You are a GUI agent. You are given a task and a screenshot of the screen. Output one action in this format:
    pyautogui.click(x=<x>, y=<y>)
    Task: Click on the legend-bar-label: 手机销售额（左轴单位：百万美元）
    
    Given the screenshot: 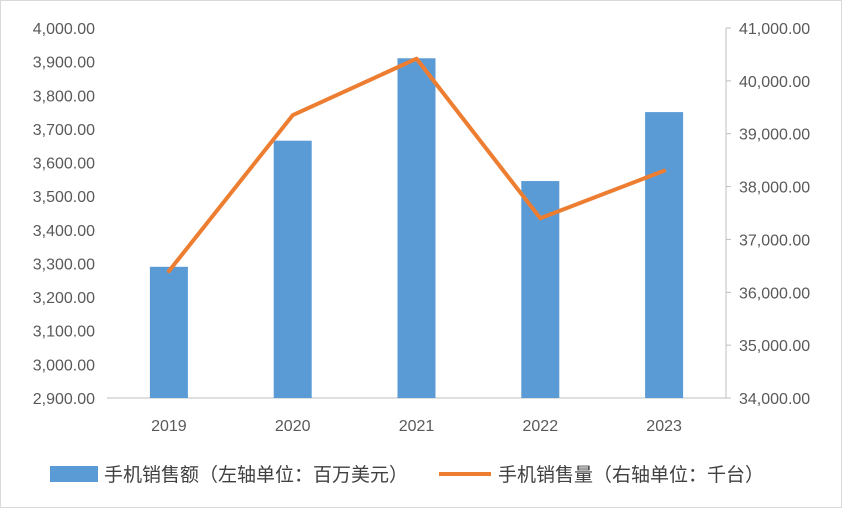 What is the action you would take?
    pyautogui.click(x=256, y=475)
    